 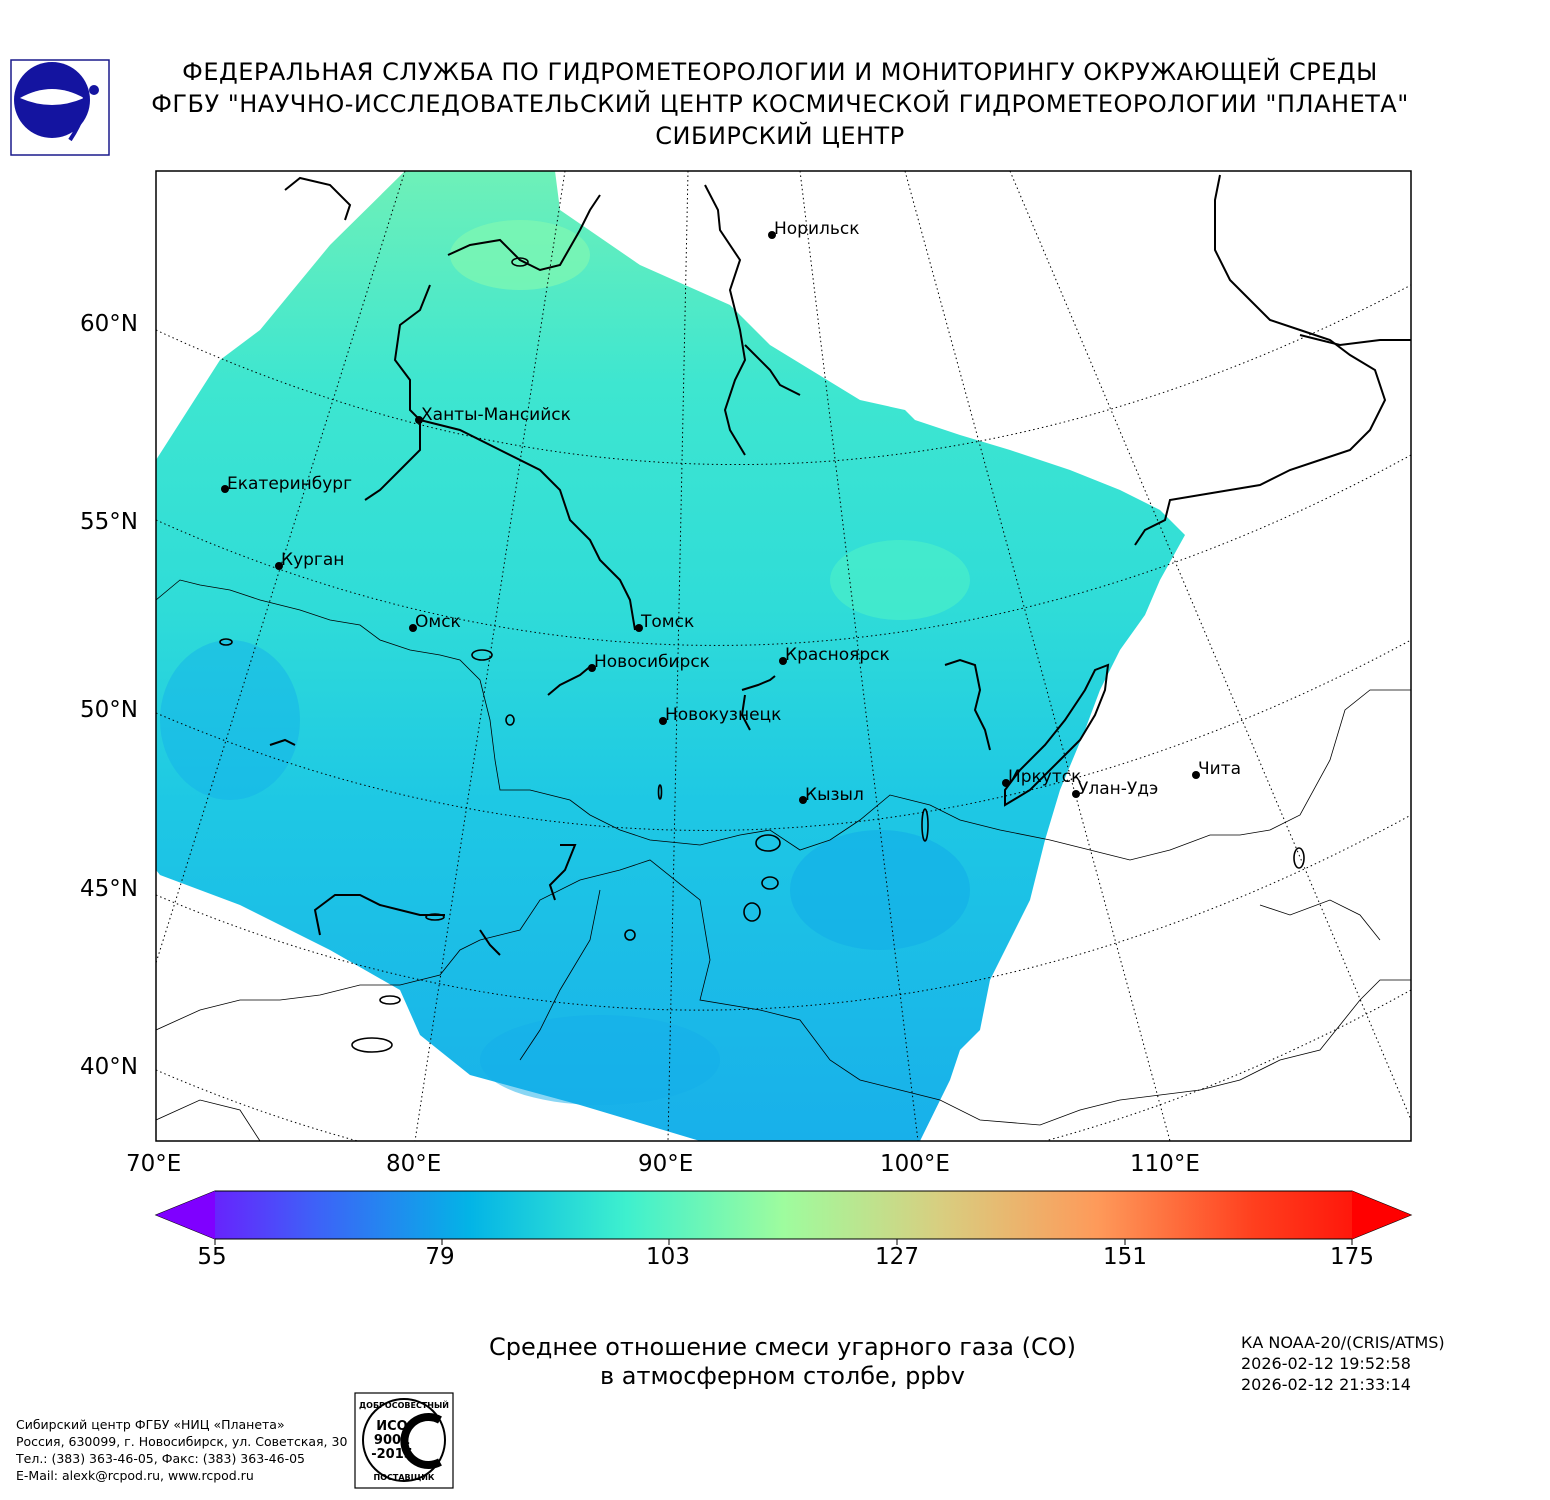 I want to click on city-label-novosibirsk: Новосибирск, so click(x=652, y=662).